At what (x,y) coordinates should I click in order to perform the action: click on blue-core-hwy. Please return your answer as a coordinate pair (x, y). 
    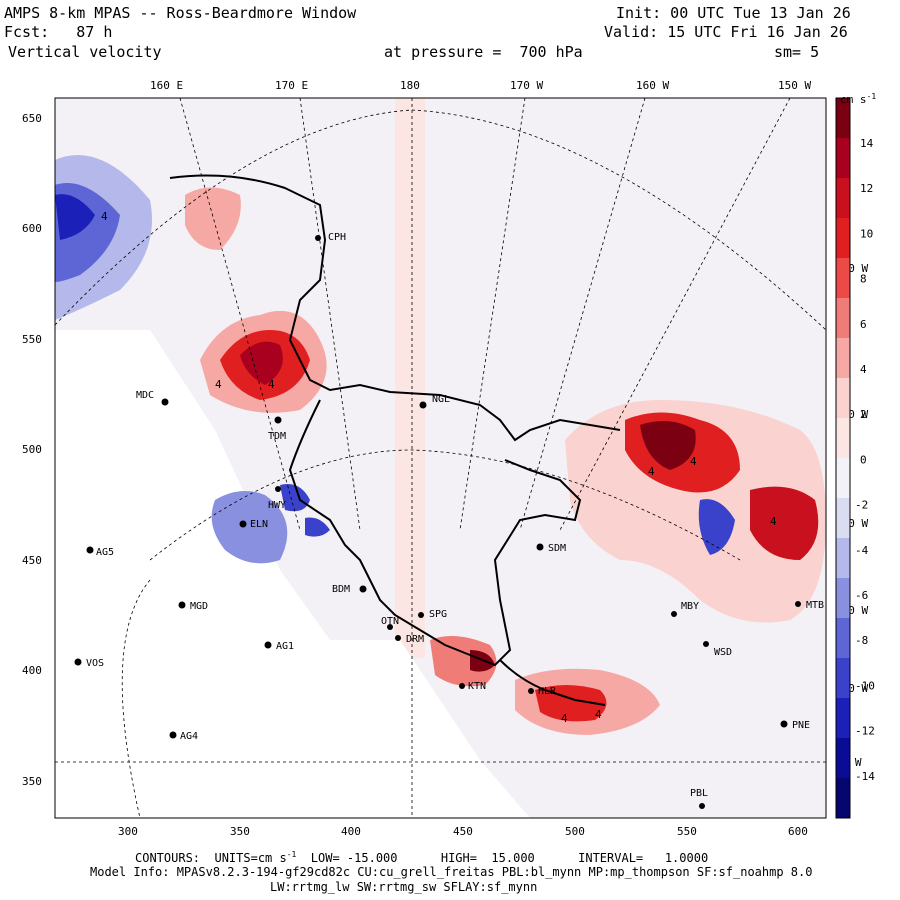
    Looking at the image, I should click on (295, 498).